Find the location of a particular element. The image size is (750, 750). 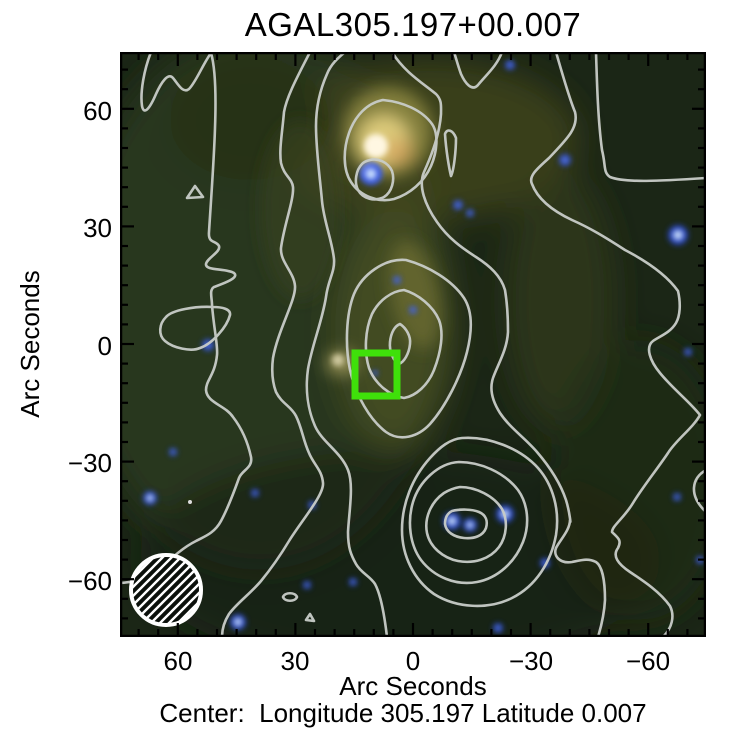

beam-outline is located at coordinates (166, 590).